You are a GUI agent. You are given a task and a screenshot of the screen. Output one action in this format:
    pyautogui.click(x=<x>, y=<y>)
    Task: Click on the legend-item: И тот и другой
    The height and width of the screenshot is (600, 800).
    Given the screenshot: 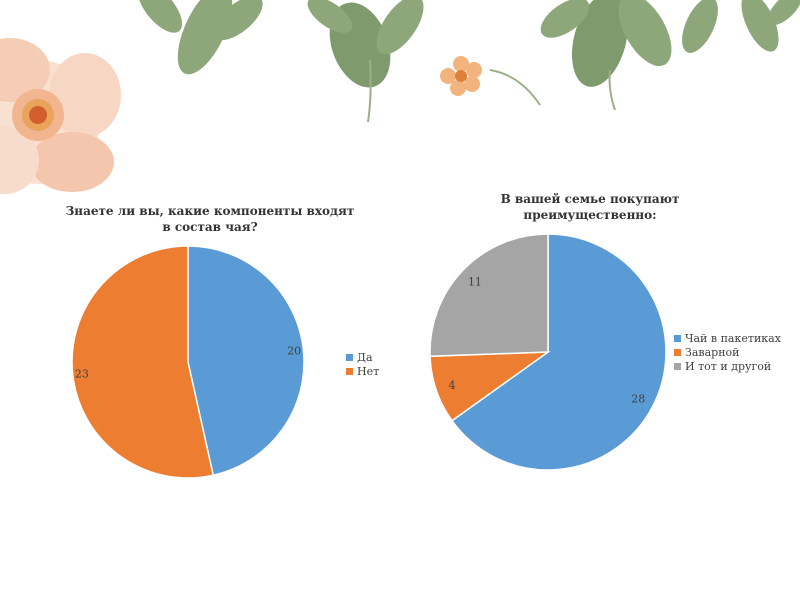 What is the action you would take?
    pyautogui.click(x=727, y=366)
    